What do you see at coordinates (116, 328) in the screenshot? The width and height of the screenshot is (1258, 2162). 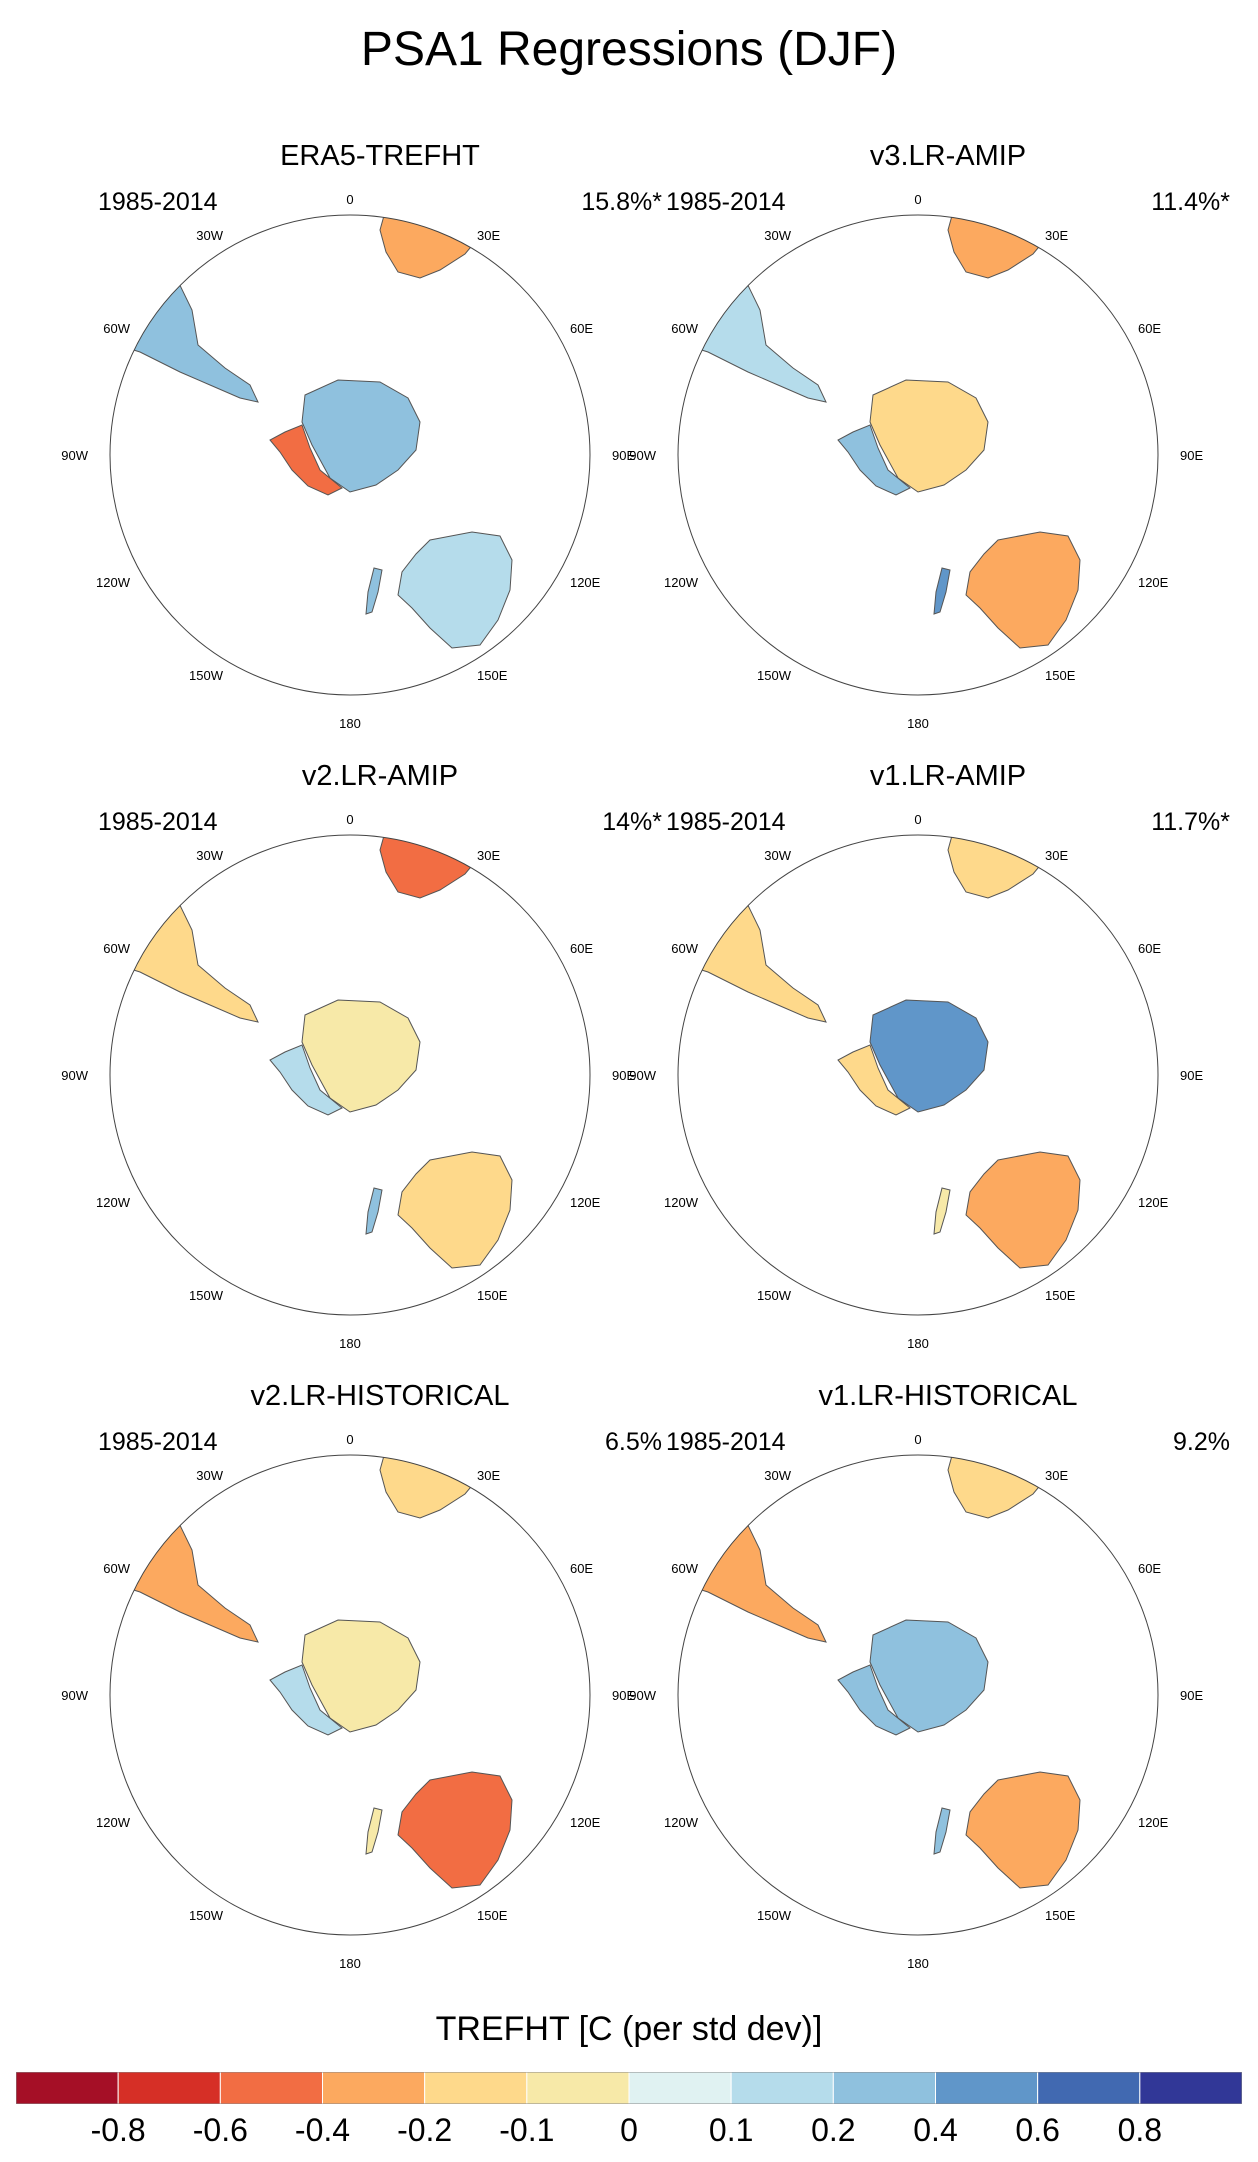 I see `longitude-label: 60W` at bounding box center [116, 328].